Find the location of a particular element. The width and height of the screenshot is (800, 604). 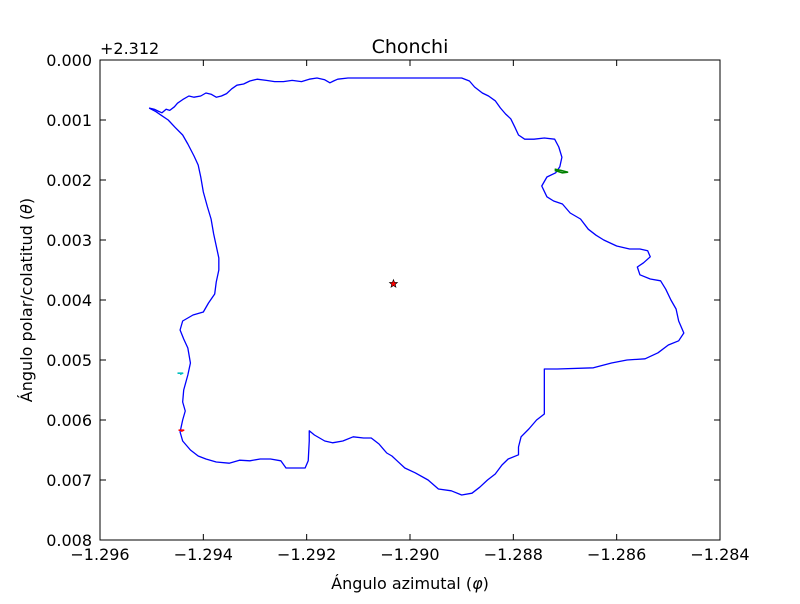

y-offset-text: +2.312 is located at coordinates (129, 48).